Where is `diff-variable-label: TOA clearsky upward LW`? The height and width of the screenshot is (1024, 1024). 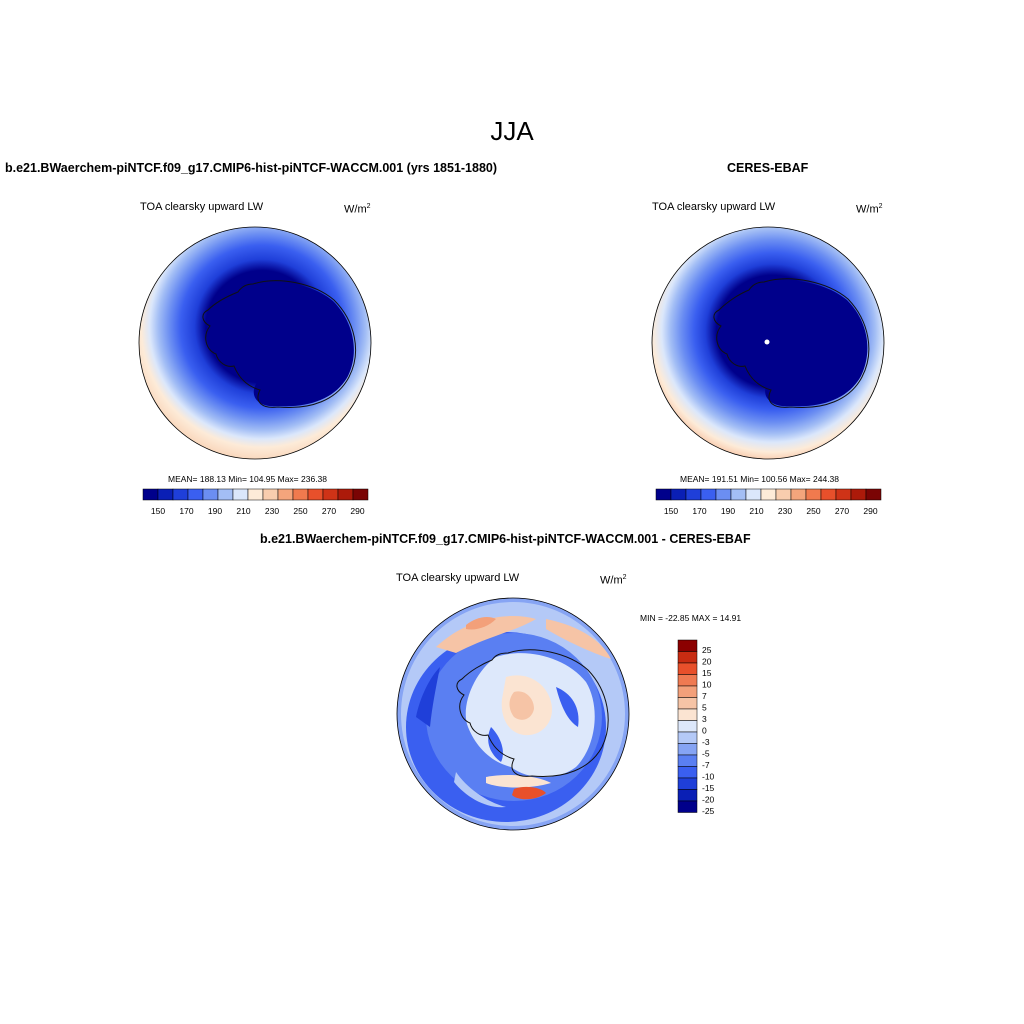
diff-variable-label: TOA clearsky upward LW is located at coordinates (458, 578).